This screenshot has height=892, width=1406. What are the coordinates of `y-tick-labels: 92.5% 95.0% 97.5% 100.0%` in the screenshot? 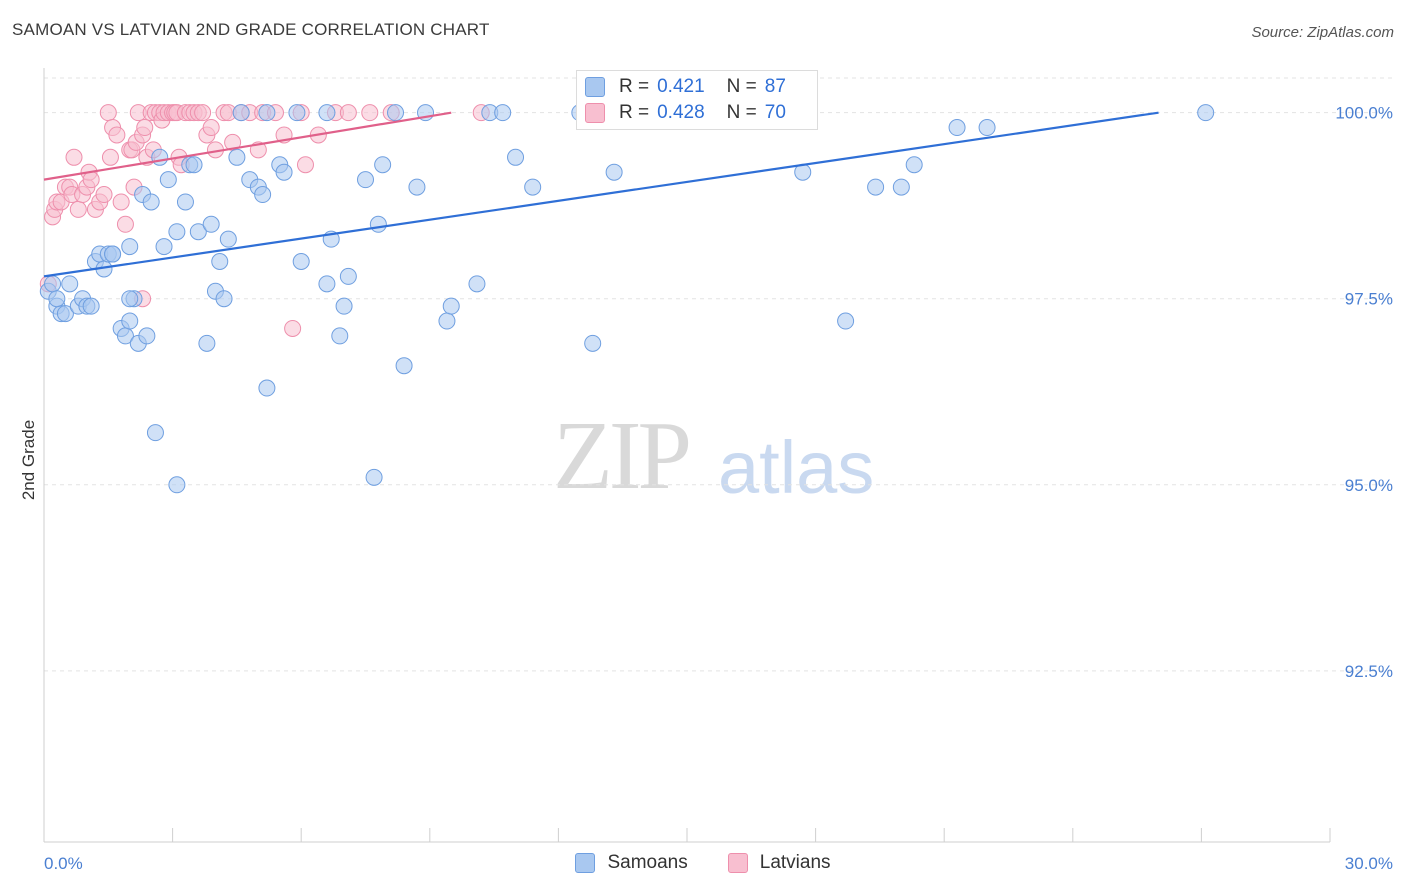 It's located at (1364, 392).